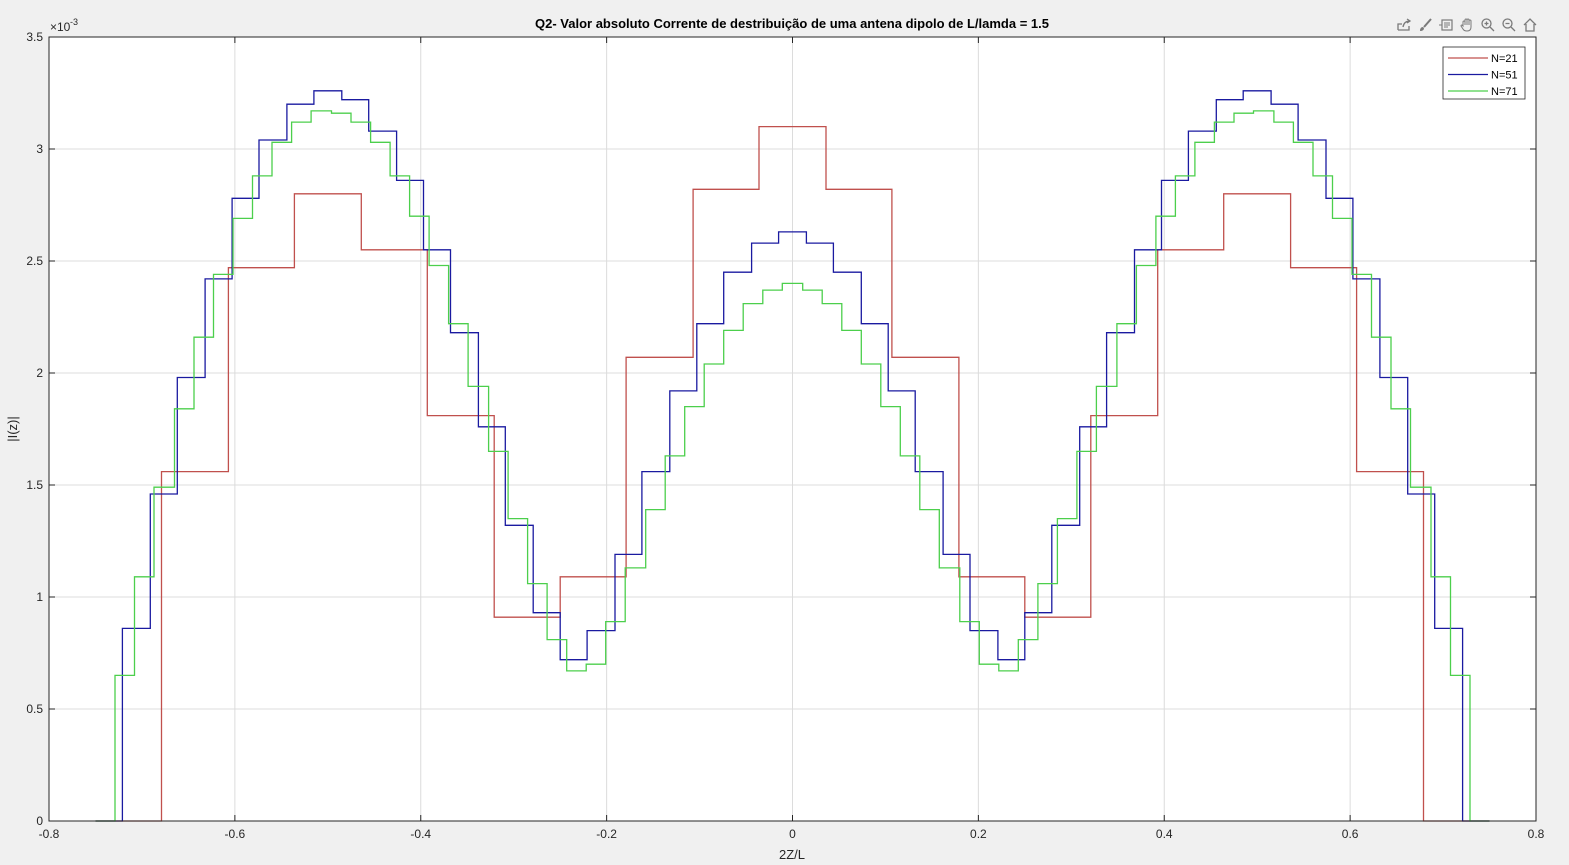 The height and width of the screenshot is (865, 1569). I want to click on x-tick-label: 0.4, so click(1164, 834).